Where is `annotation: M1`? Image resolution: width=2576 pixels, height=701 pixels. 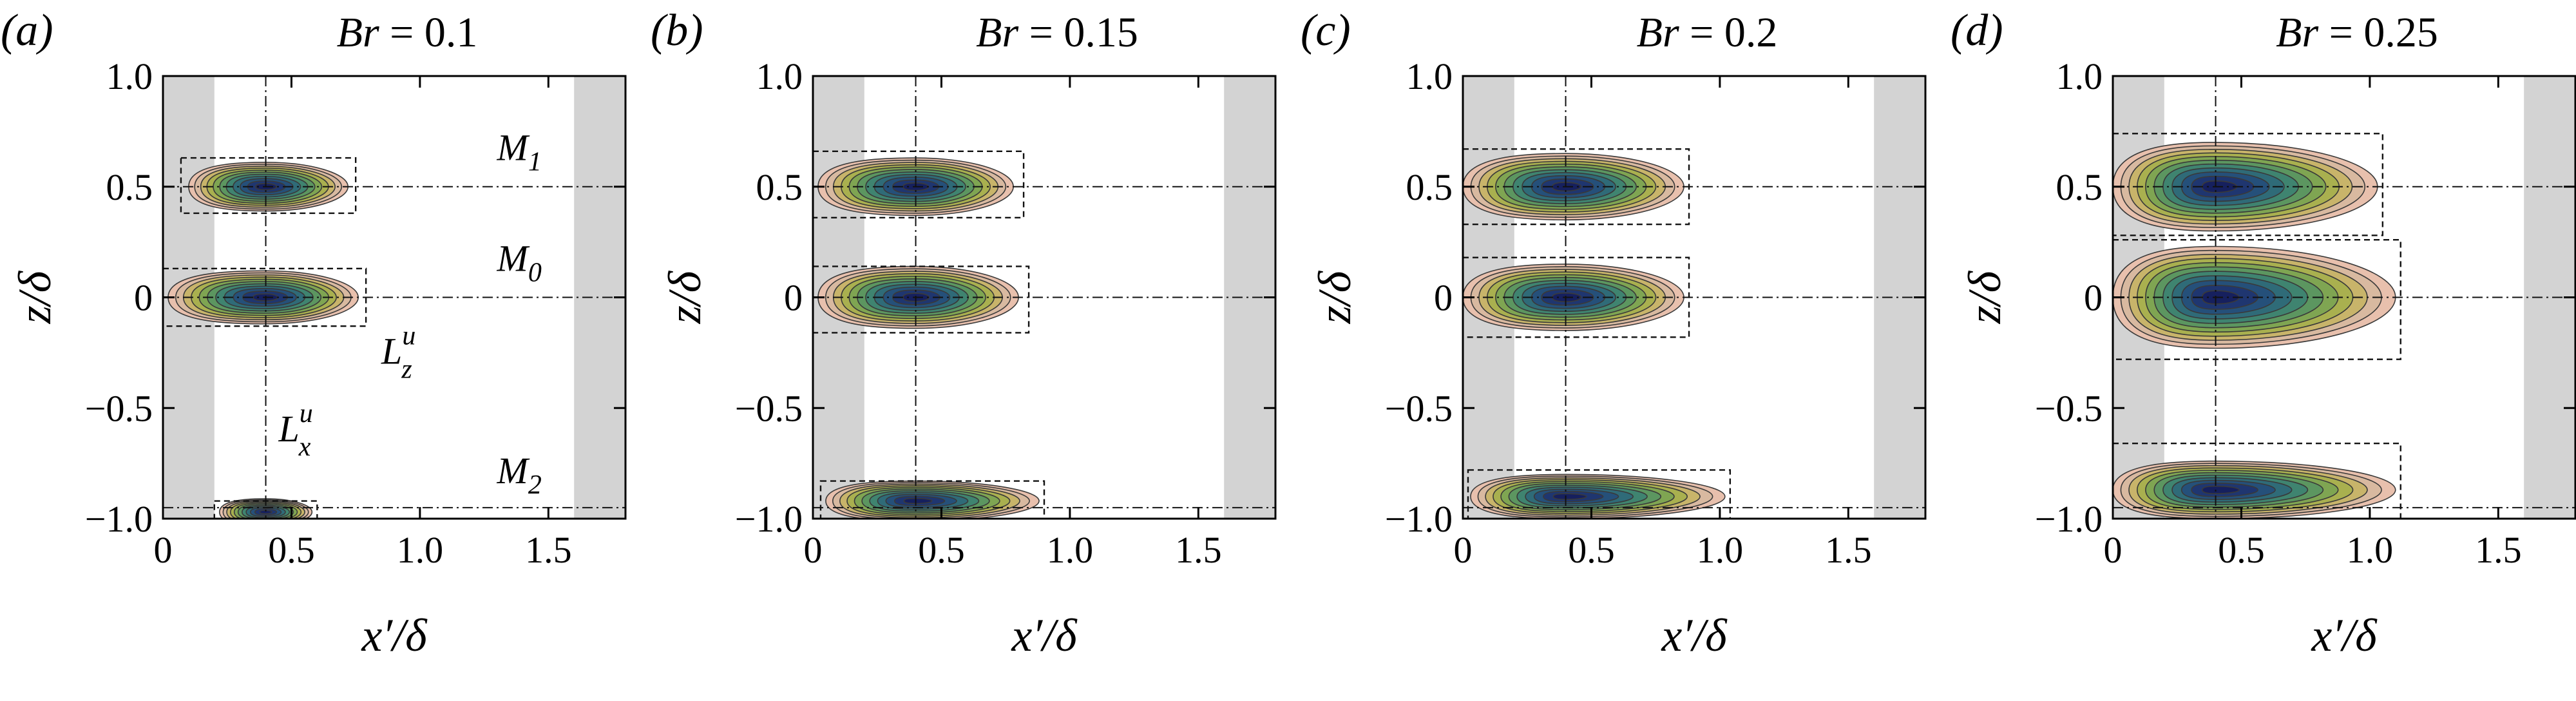
annotation: M1 is located at coordinates (519, 152).